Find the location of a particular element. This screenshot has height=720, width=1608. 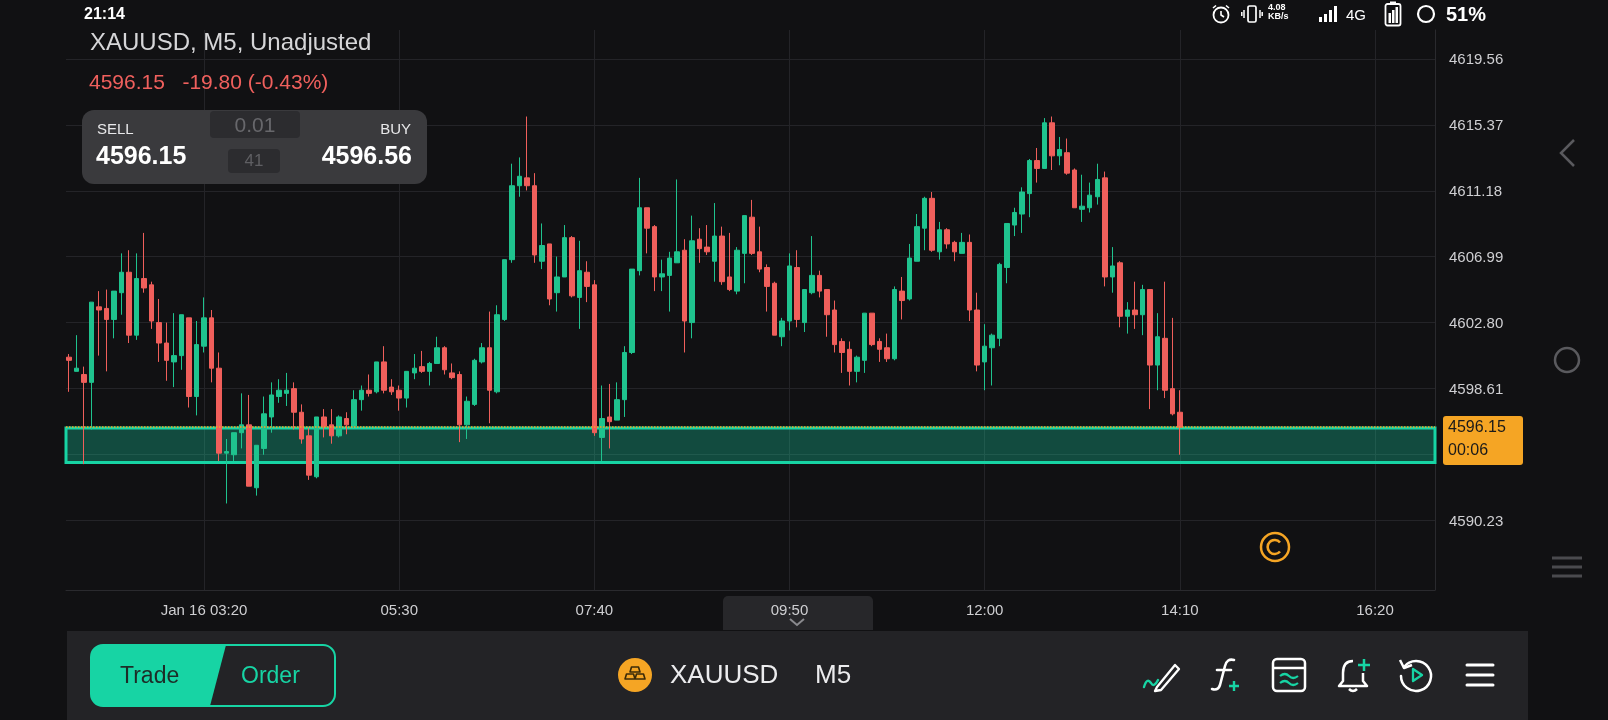

x-tick-label: 05:30 is located at coordinates (399, 609).